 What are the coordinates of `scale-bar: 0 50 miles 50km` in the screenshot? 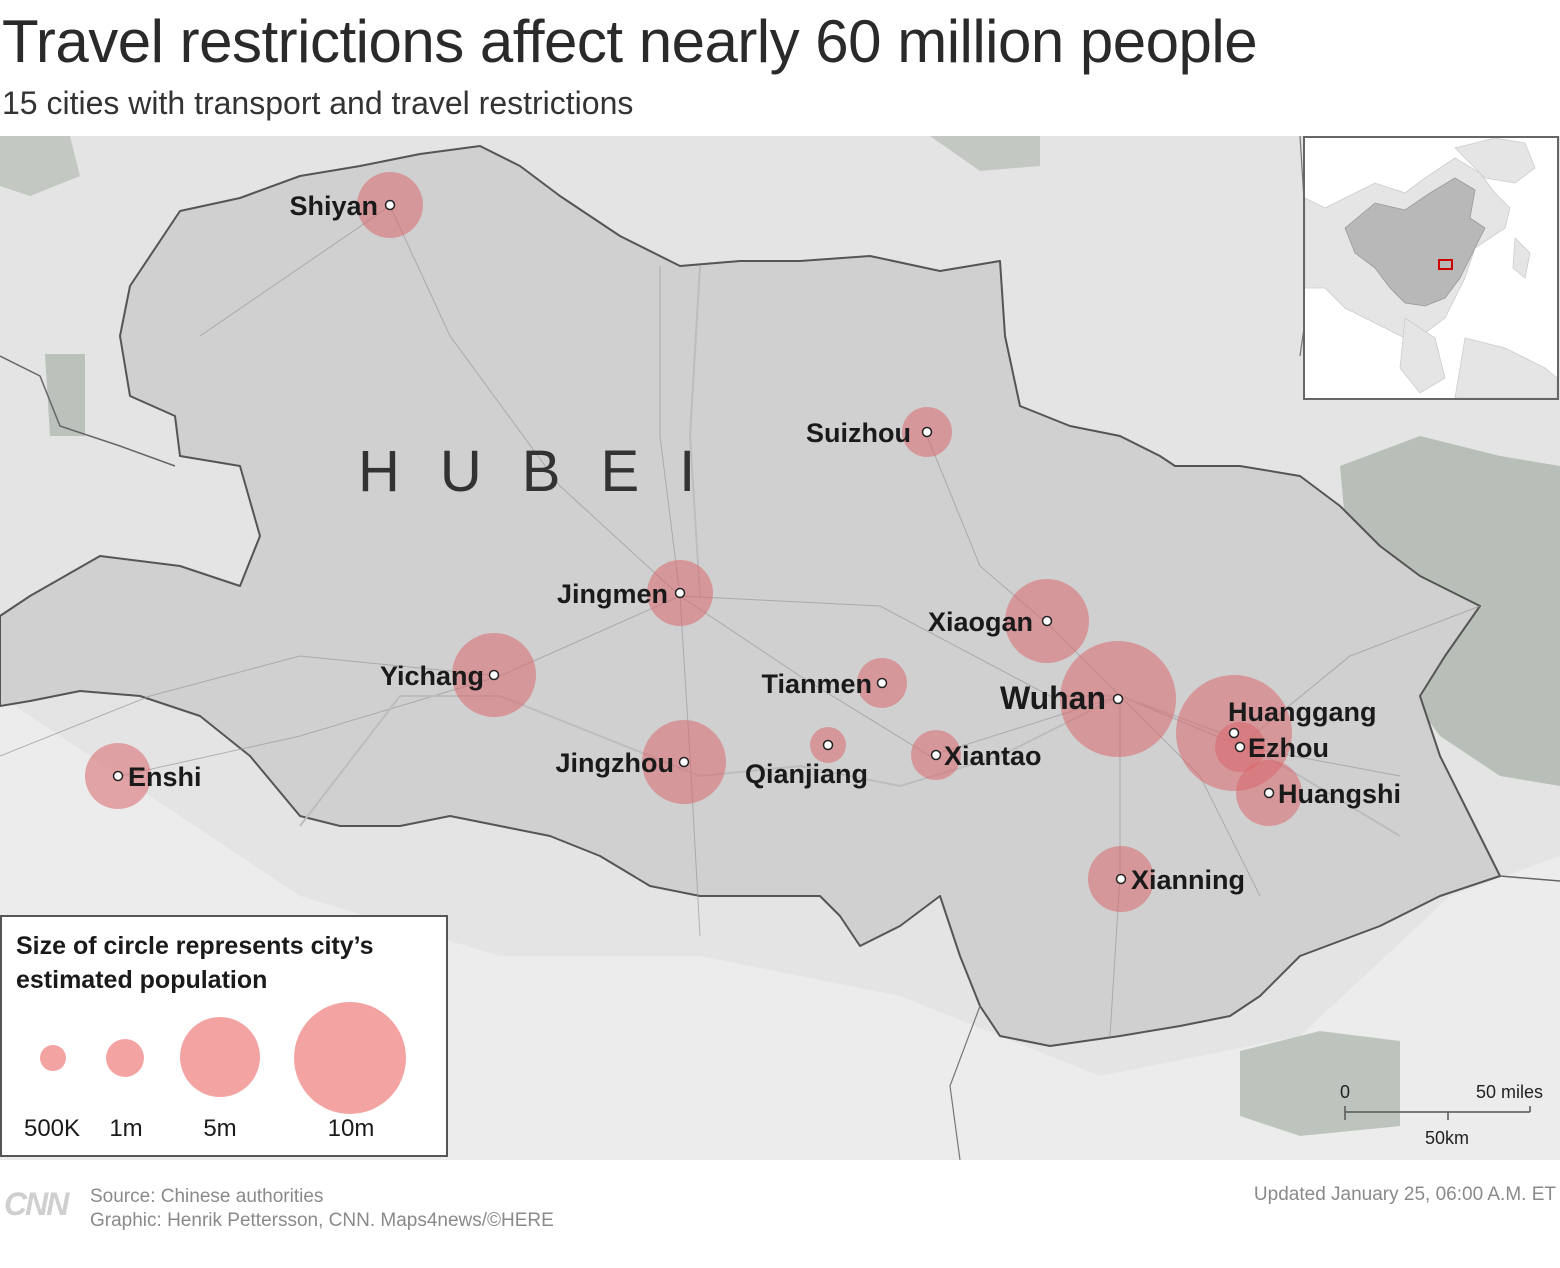 It's located at (1445, 1117).